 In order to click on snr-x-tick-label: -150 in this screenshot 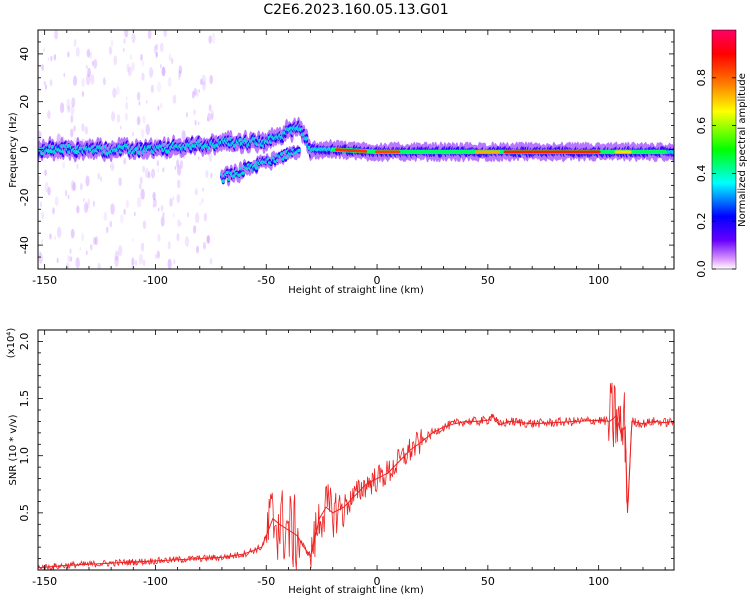, I will do `click(44, 581)`.